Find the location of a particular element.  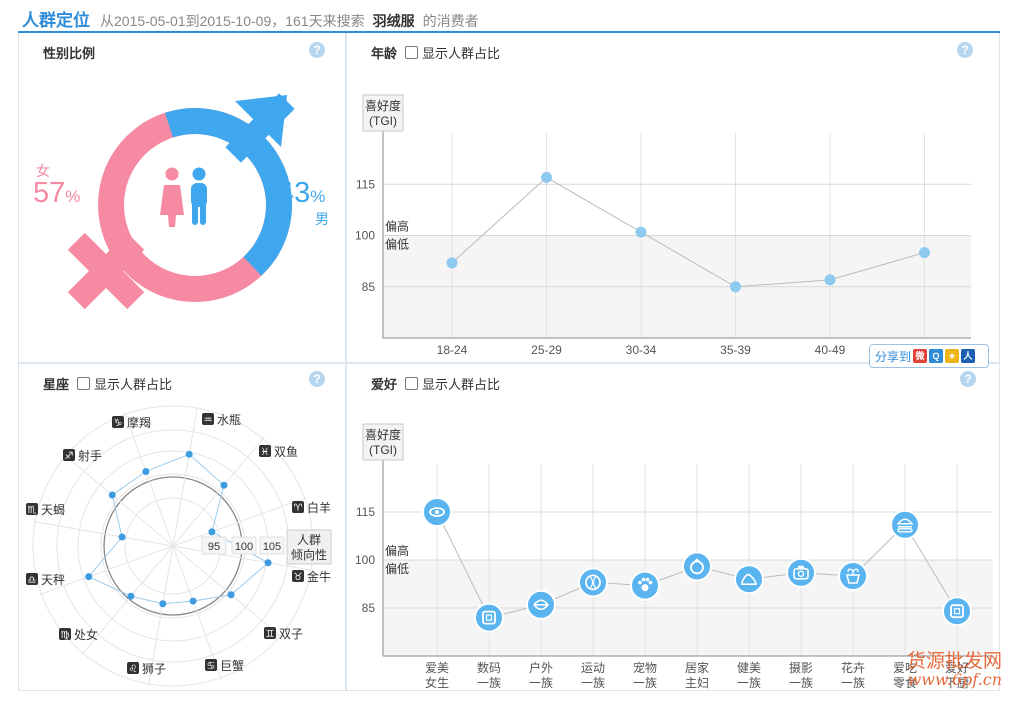

eye-icon is located at coordinates (437, 512).